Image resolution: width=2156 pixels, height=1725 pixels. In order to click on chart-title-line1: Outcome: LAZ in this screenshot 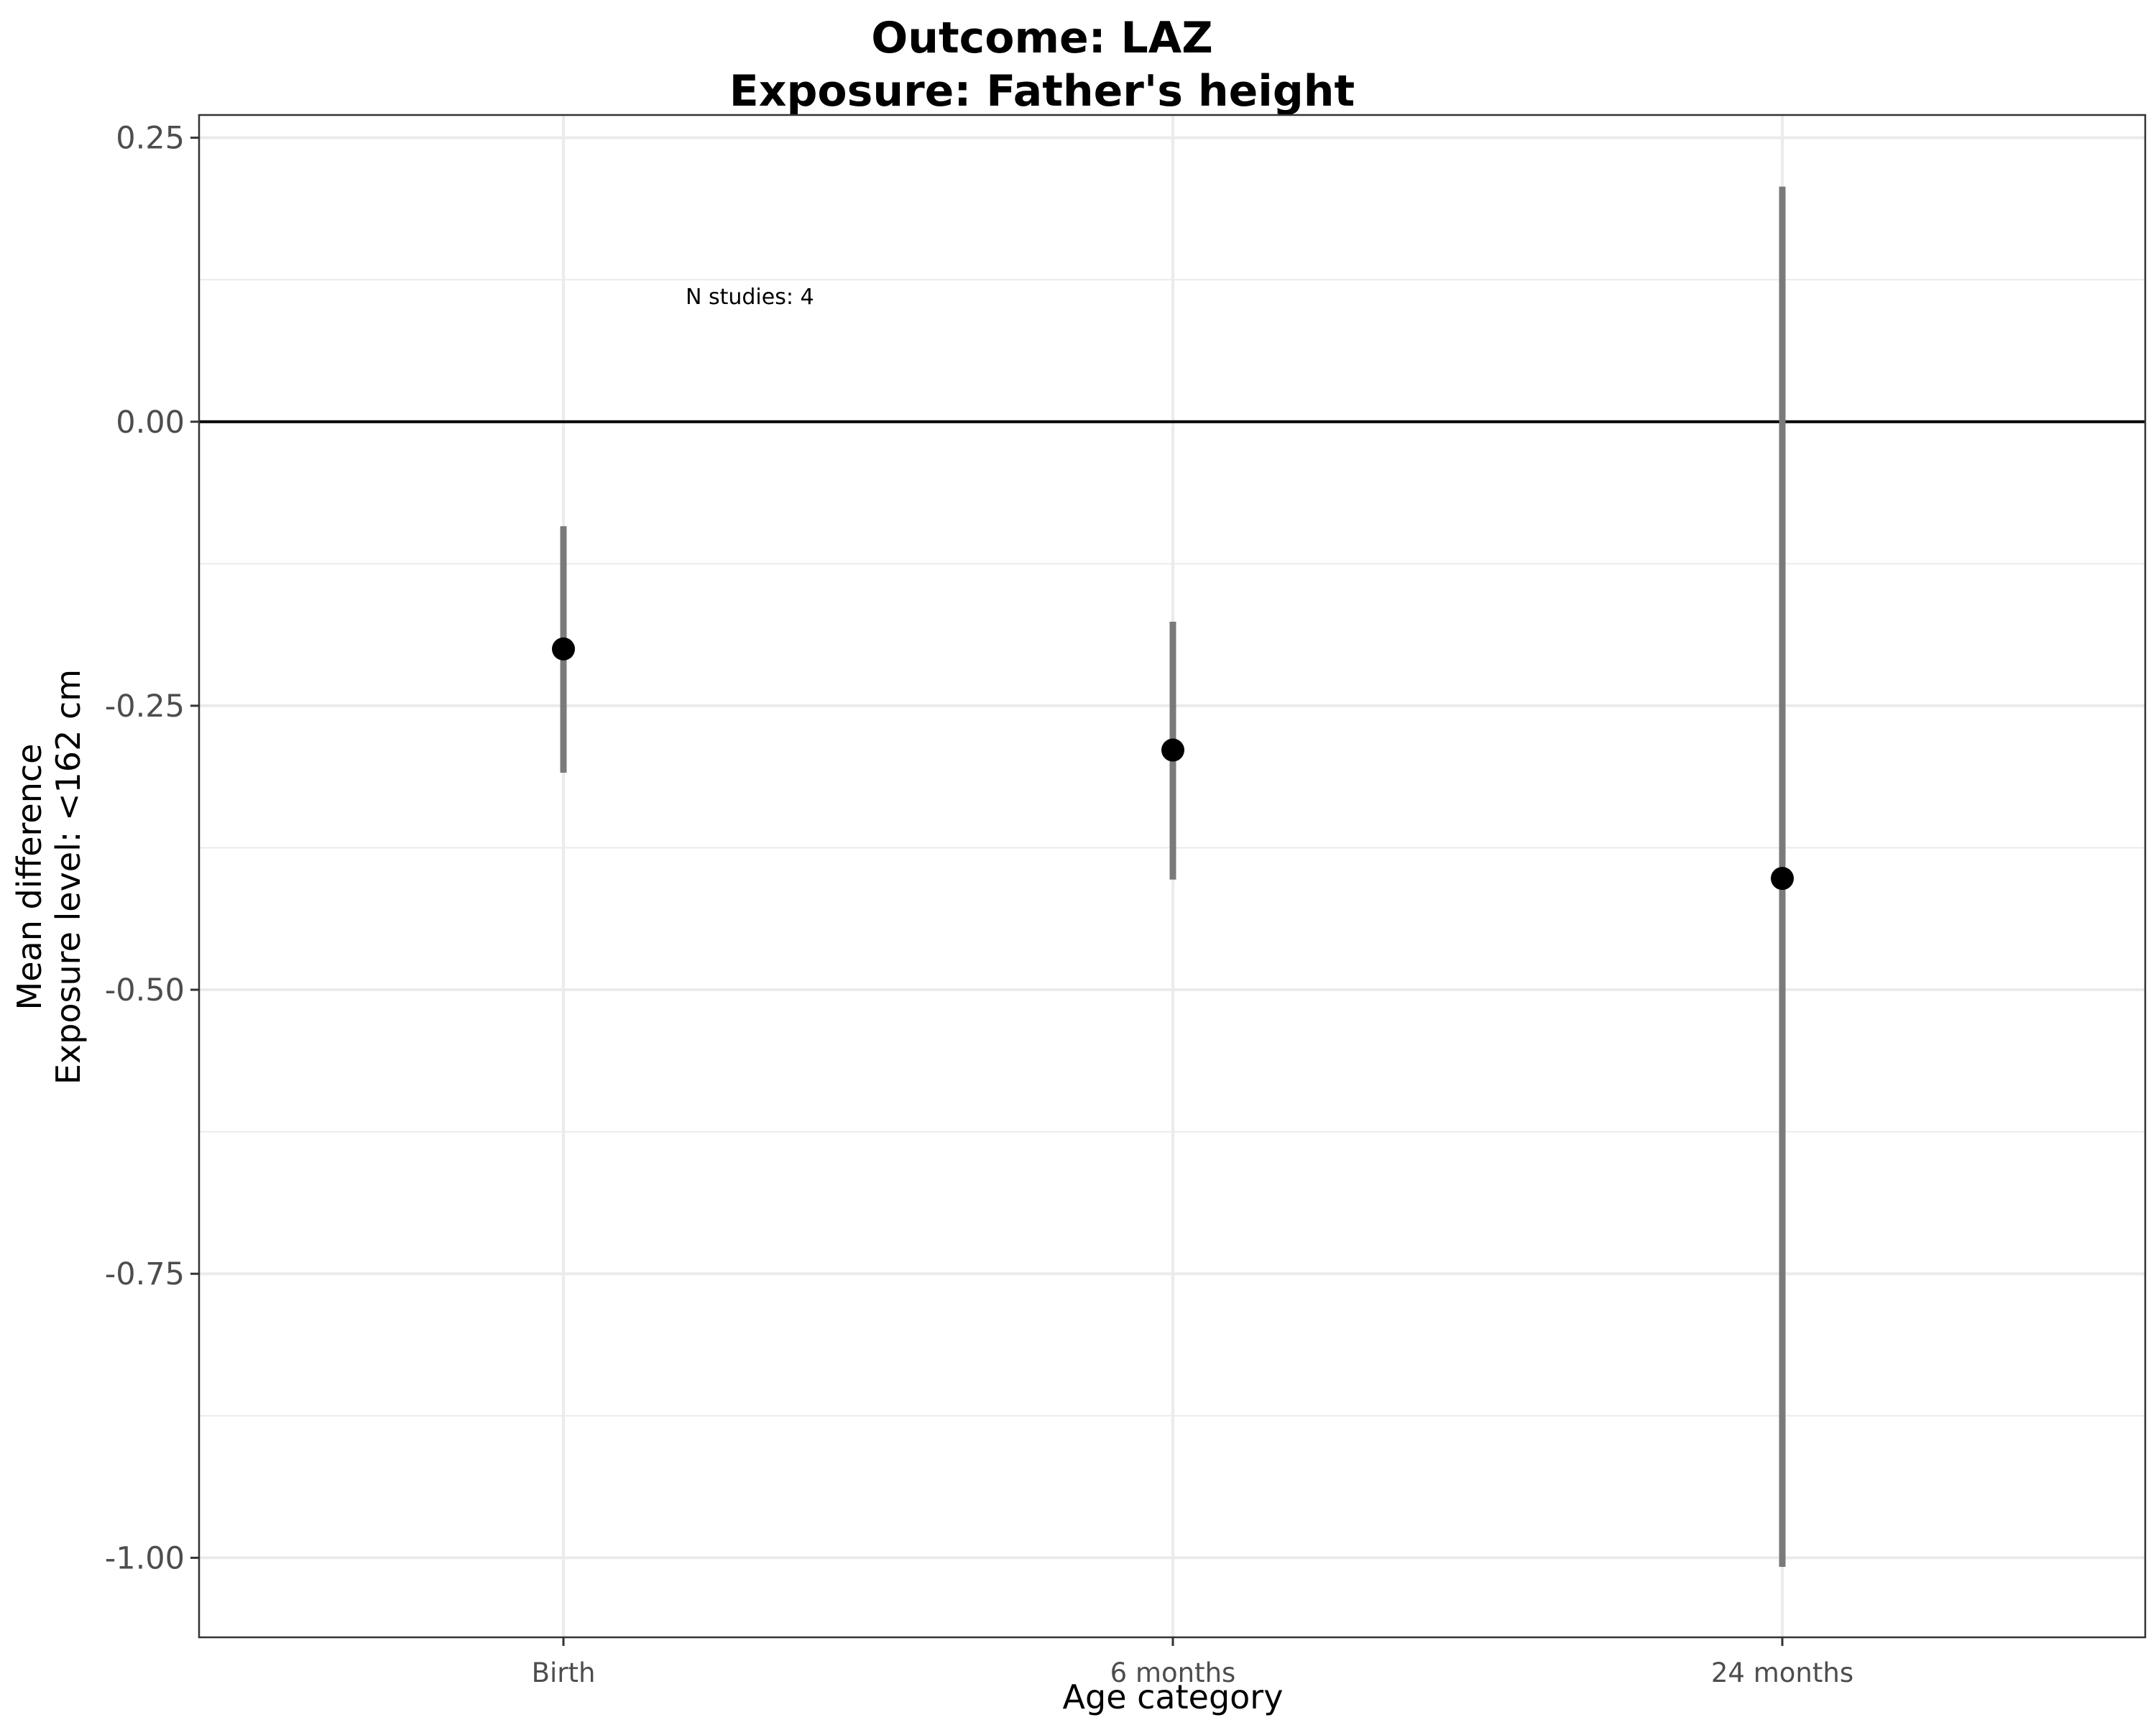, I will do `click(1041, 38)`.